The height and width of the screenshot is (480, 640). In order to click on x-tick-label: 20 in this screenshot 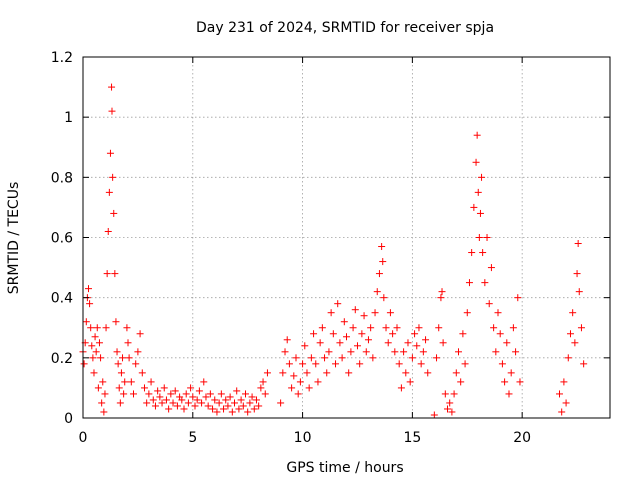, I will do `click(522, 438)`.